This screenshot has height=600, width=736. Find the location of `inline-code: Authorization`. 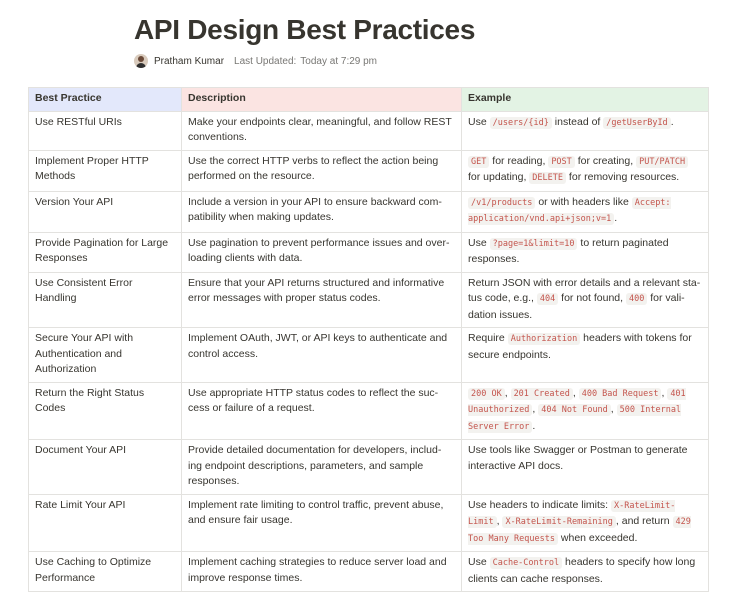

inline-code: Authorization is located at coordinates (544, 339).